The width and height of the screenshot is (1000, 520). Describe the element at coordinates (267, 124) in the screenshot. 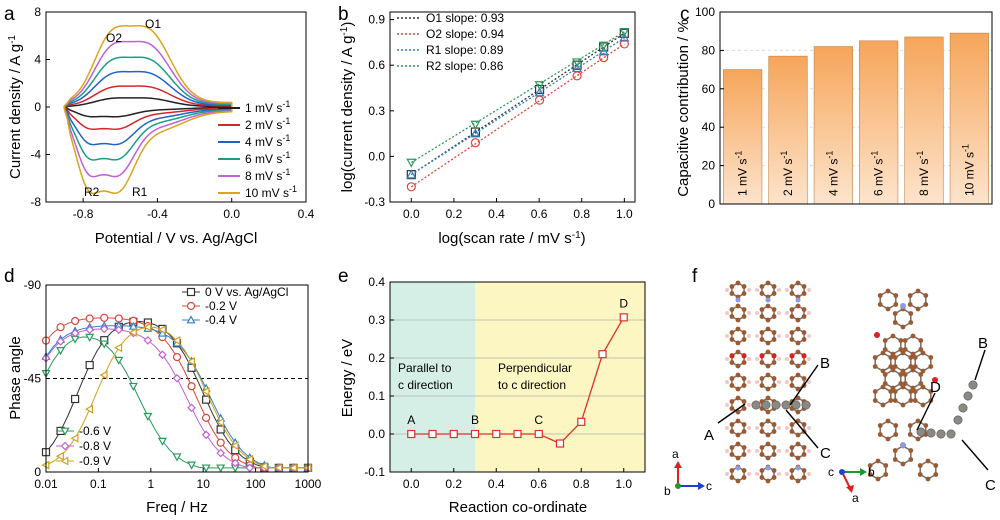

I see `panel-a-legend-label: 2 mV s-1` at that location.